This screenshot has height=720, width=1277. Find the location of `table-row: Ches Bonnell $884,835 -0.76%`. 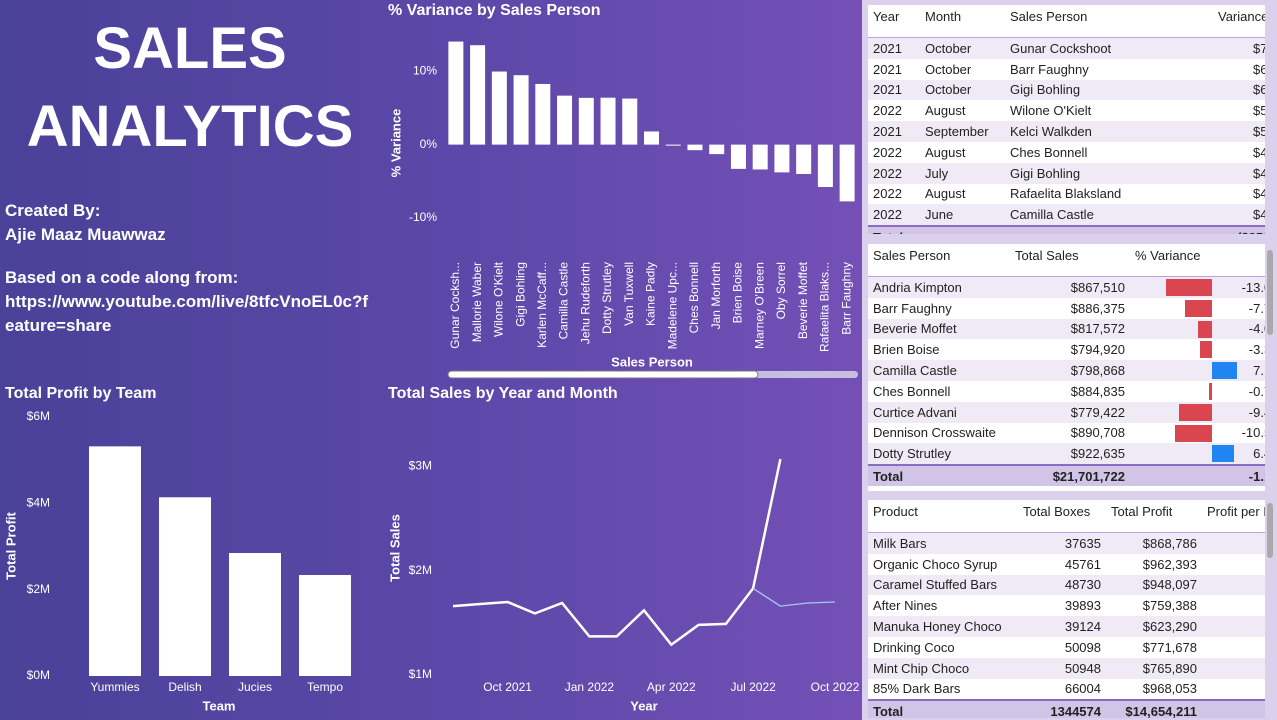

table-row: Ches Bonnell $884,835 -0.76% is located at coordinates (1066, 391).